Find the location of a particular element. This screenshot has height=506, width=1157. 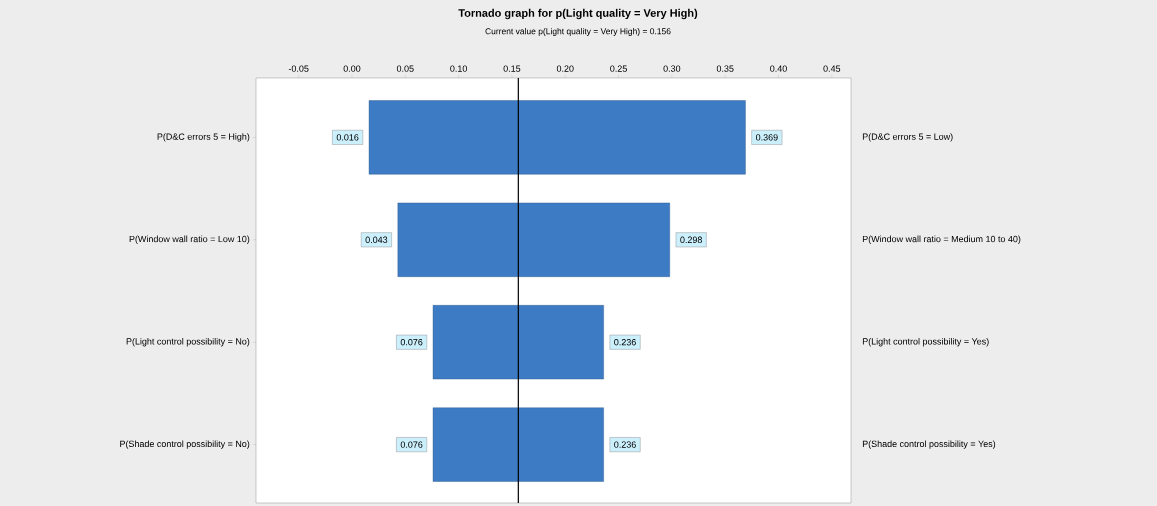

x-tick-label: 0.40 is located at coordinates (778, 68).